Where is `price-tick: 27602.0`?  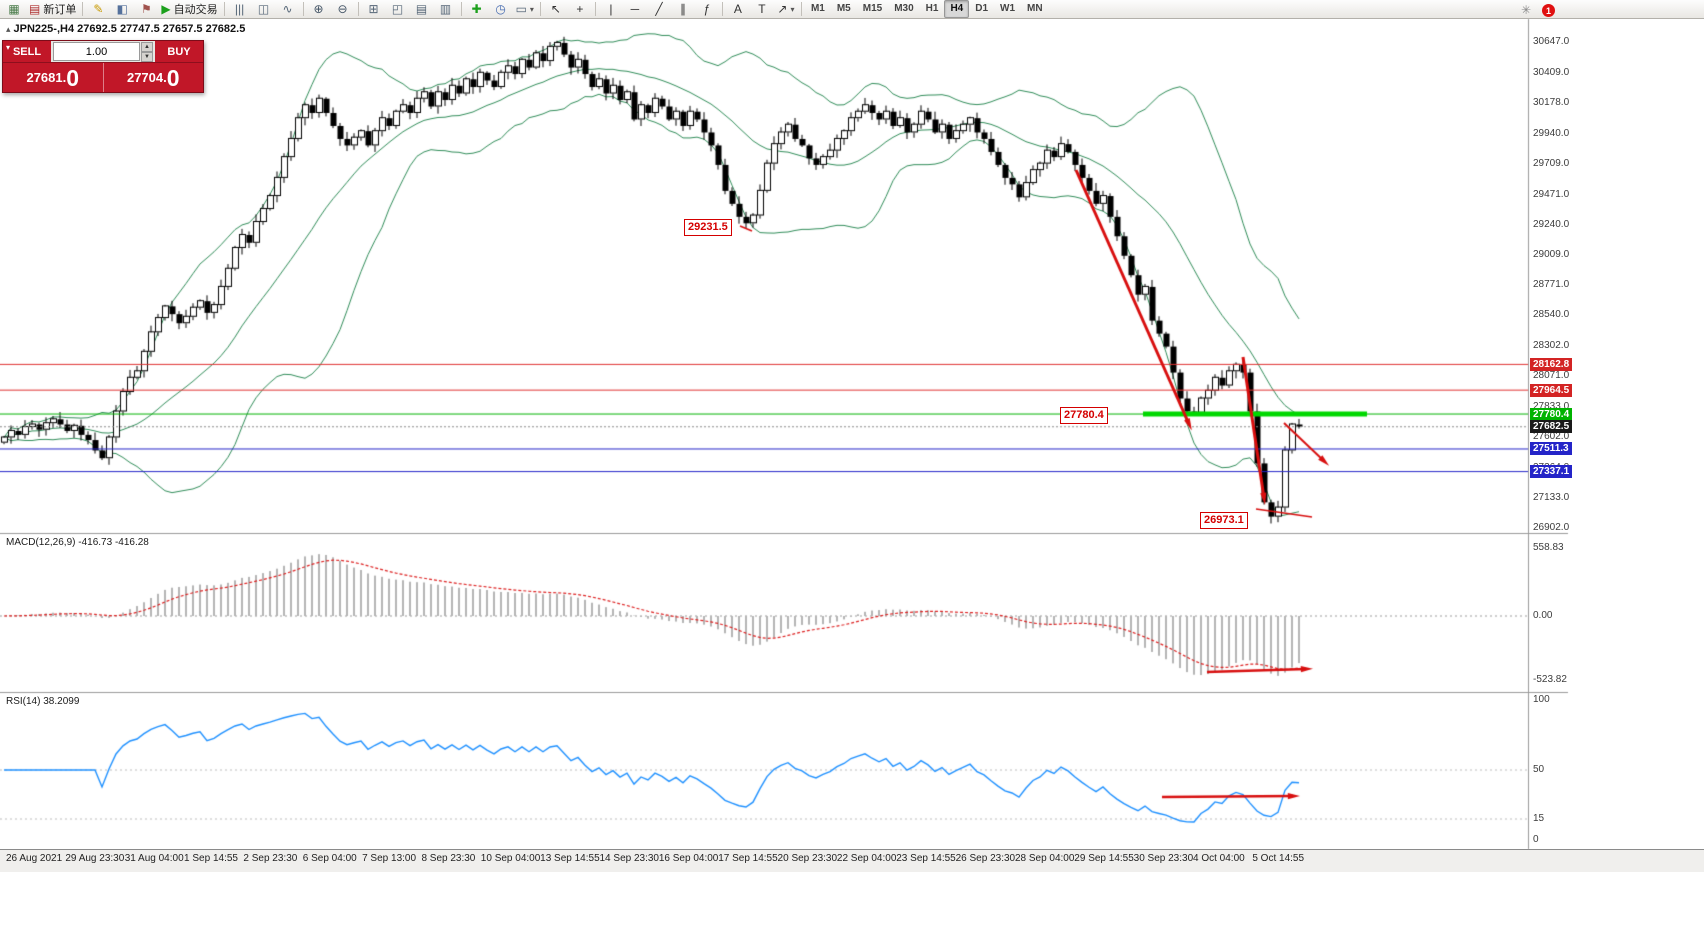 price-tick: 27602.0 is located at coordinates (1551, 437).